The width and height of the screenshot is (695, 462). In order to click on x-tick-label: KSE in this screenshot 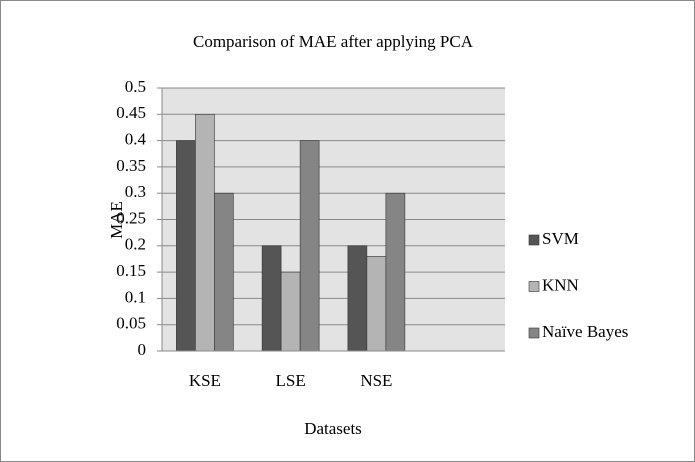, I will do `click(205, 380)`.